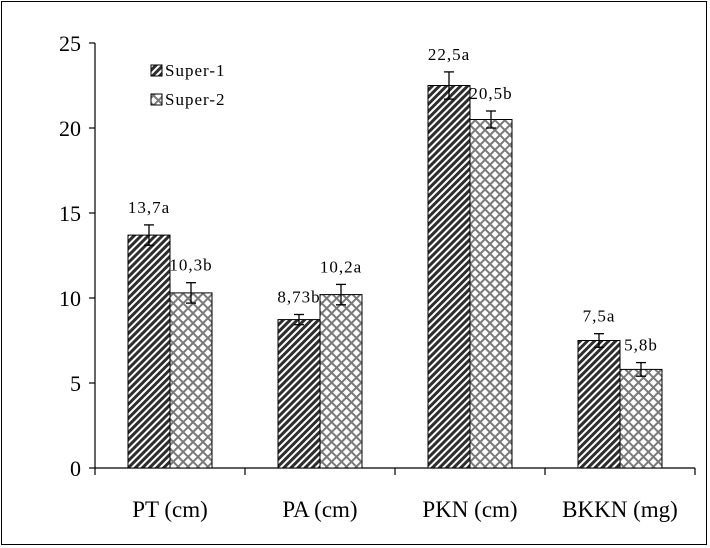 Image resolution: width=710 pixels, height=548 pixels. I want to click on data-label: 8,73b, so click(298, 296).